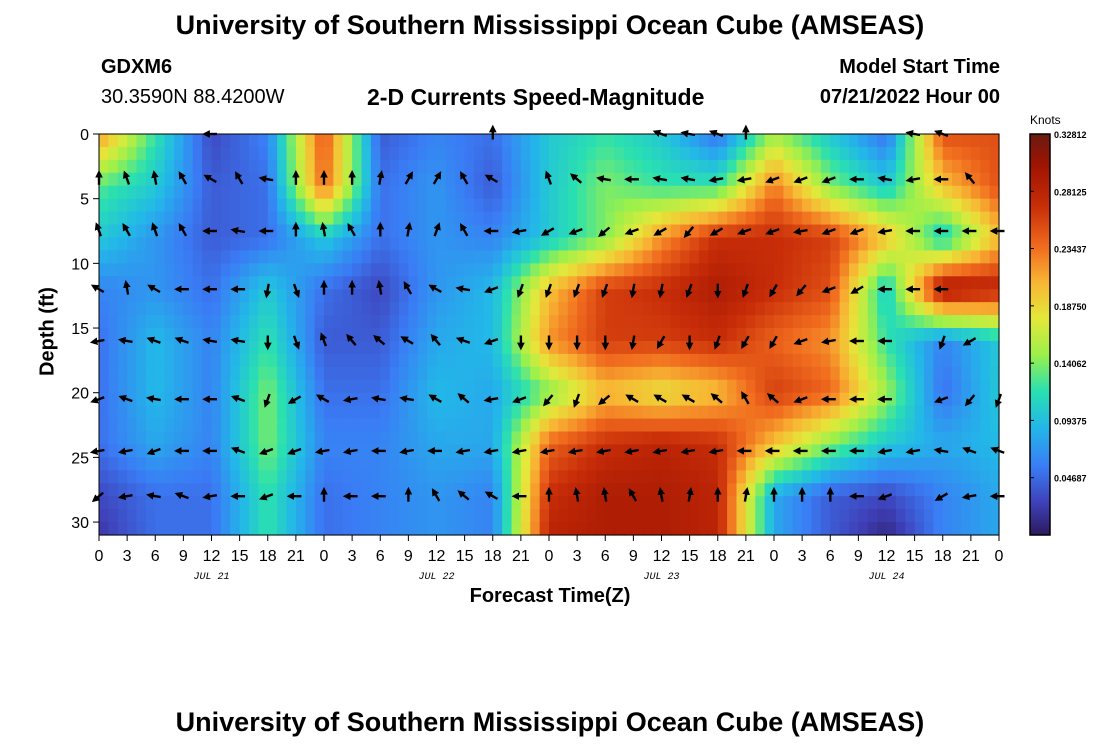 The image size is (1100, 750). What do you see at coordinates (661, 577) in the screenshot?
I see `date-label: JUL 23` at bounding box center [661, 577].